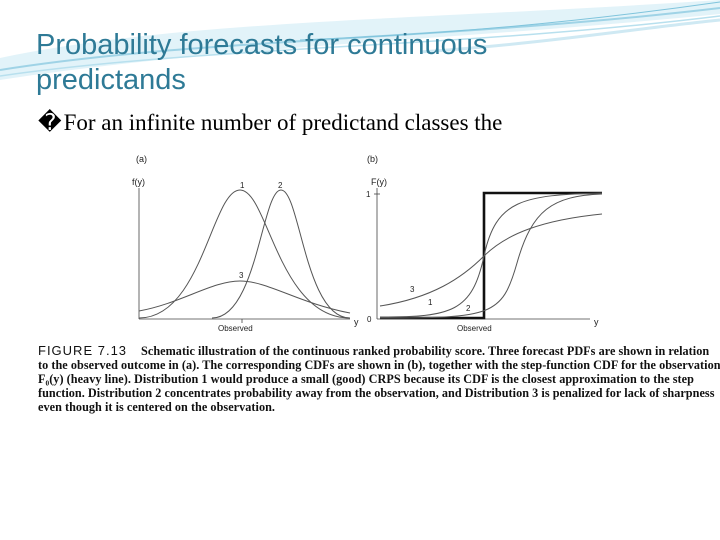  I want to click on panel-b-xlabel: y, so click(596, 322).